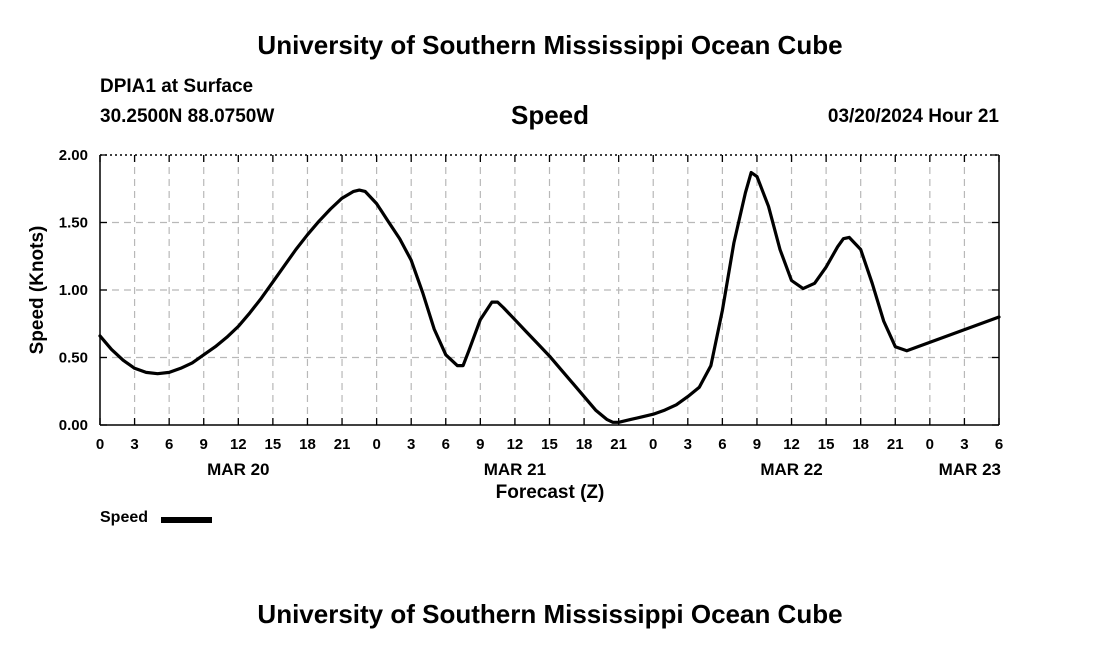 The height and width of the screenshot is (650, 1100). Describe the element at coordinates (73, 223) in the screenshot. I see `y-tick-label: 1.50` at that location.